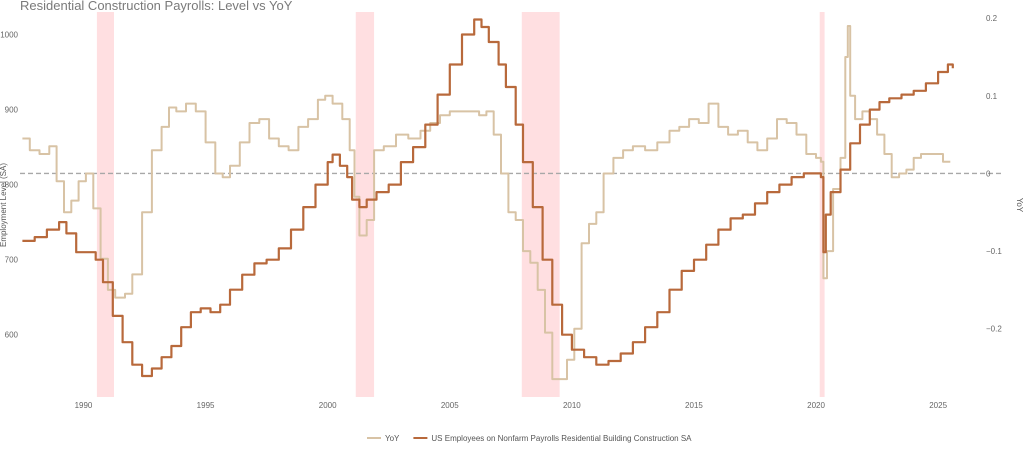 The height and width of the screenshot is (456, 1024). Describe the element at coordinates (992, 18) in the screenshot. I see `y-right-tick-label: 0.2` at that location.